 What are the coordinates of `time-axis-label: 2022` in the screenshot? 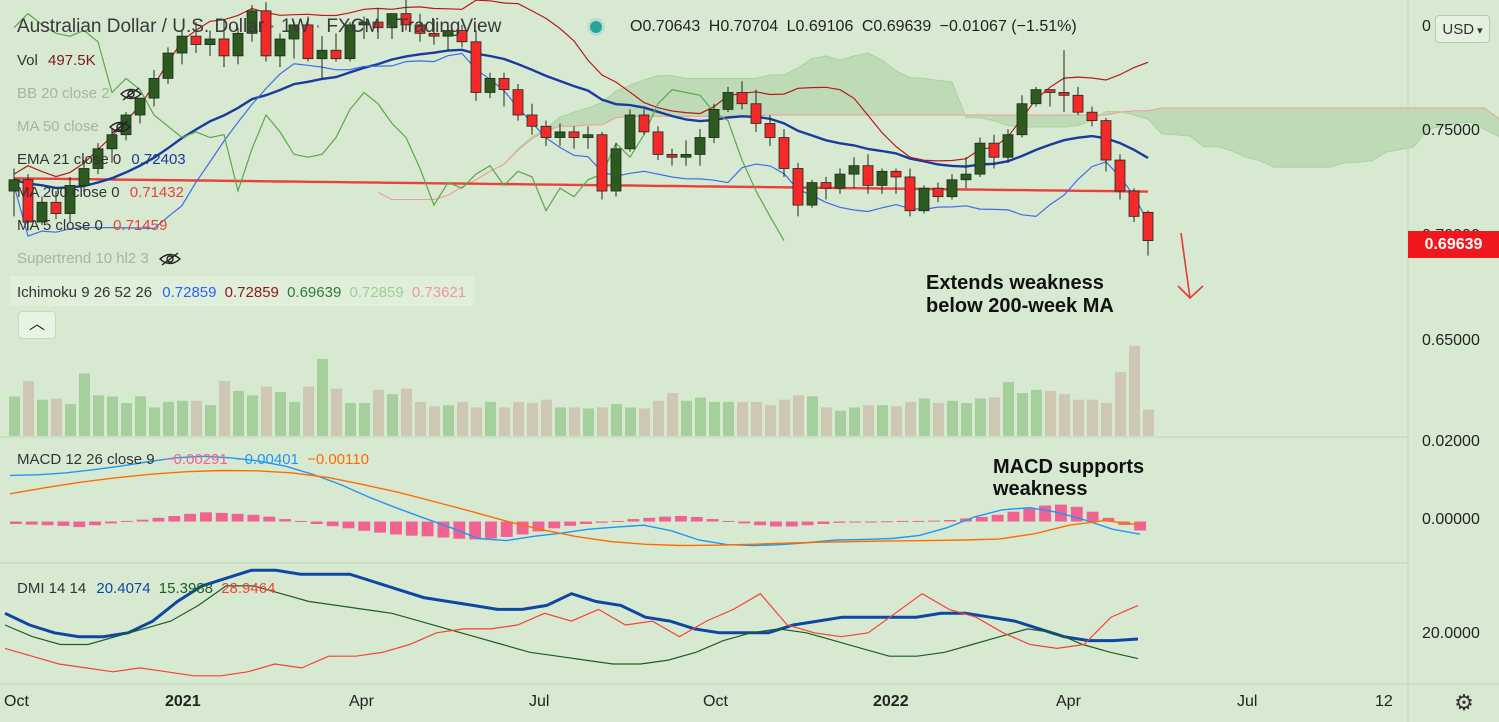 It's located at (891, 701).